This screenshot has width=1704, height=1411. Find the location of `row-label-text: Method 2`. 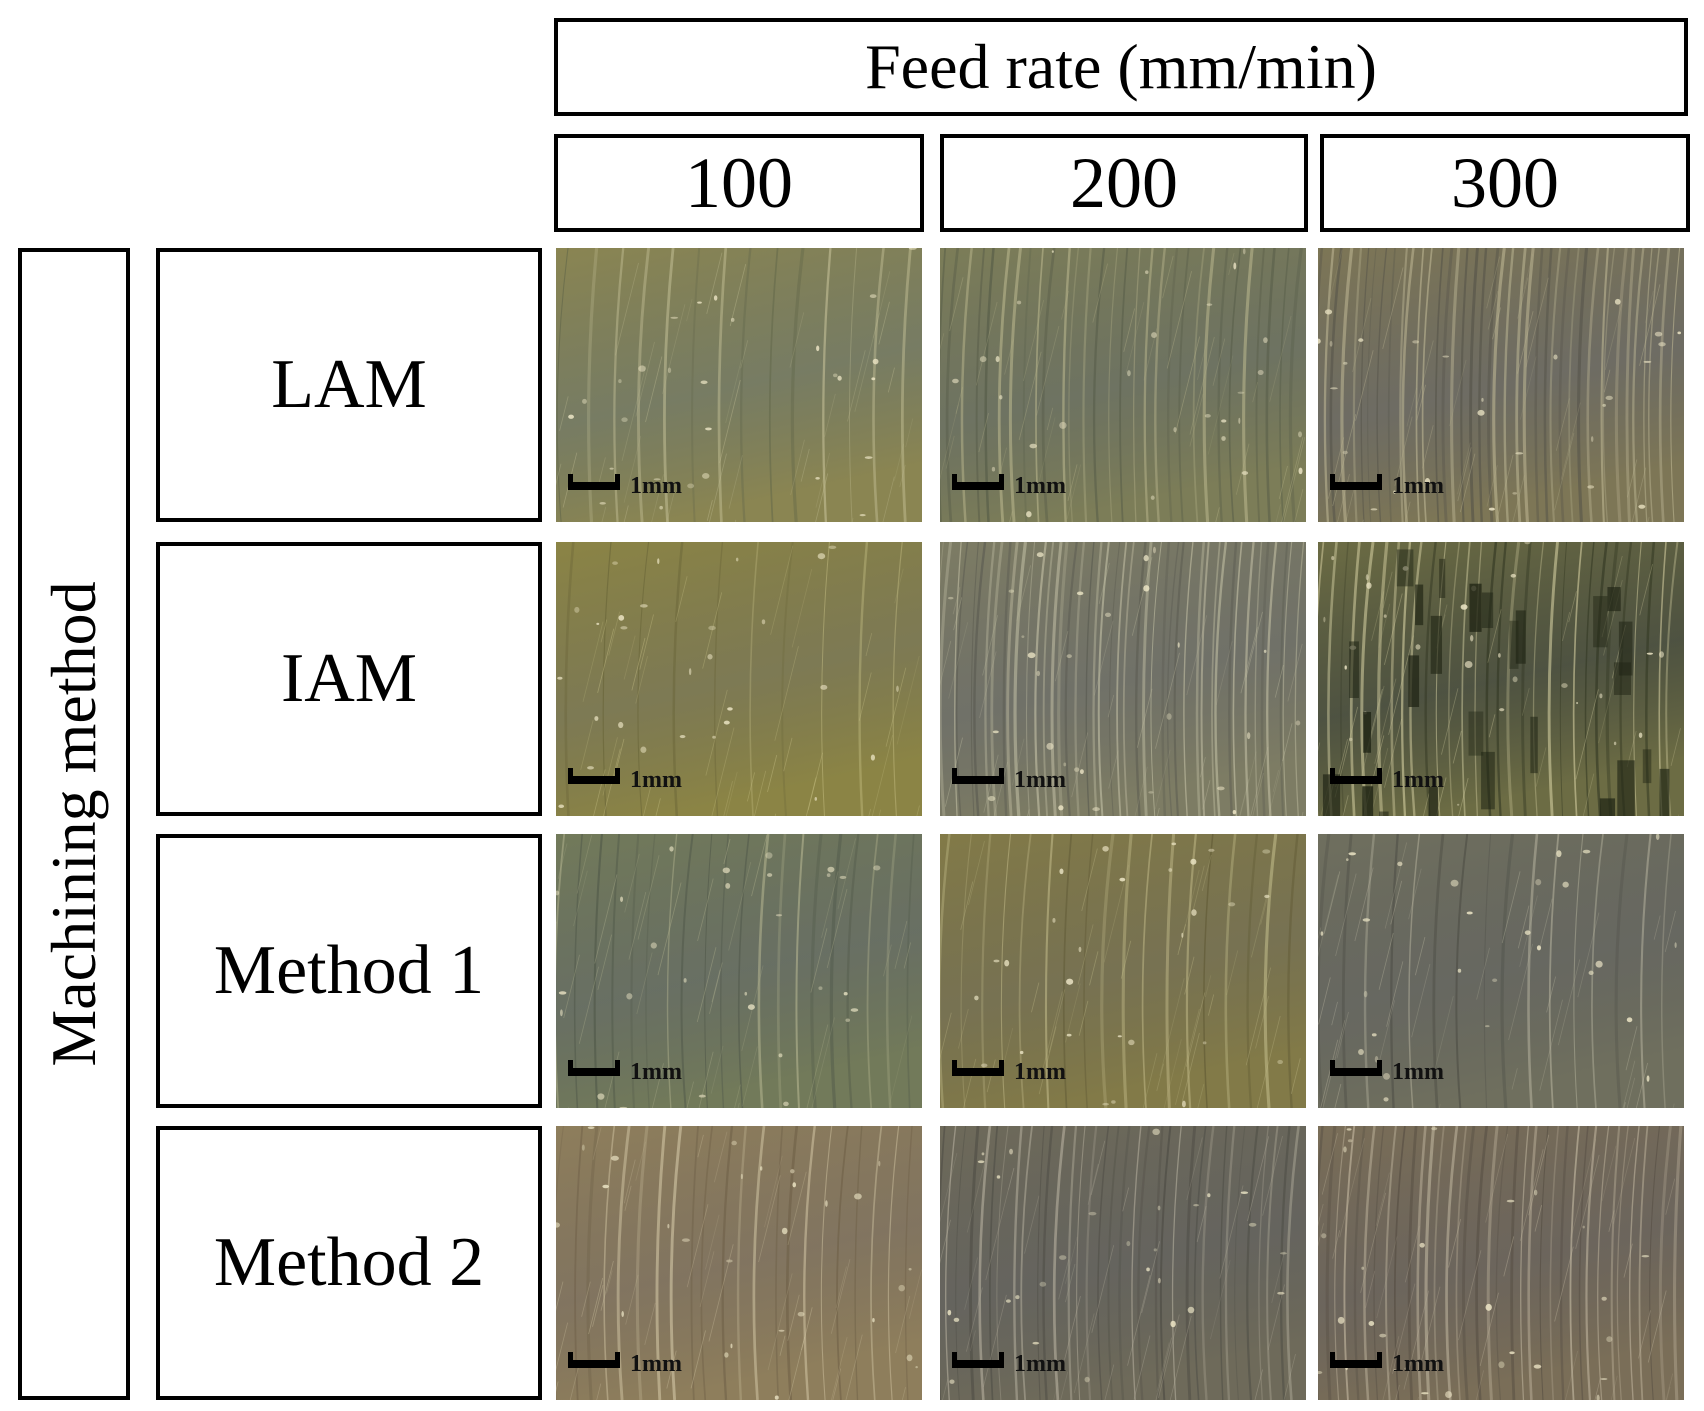

row-label-text: Method 2 is located at coordinates (349, 1262).